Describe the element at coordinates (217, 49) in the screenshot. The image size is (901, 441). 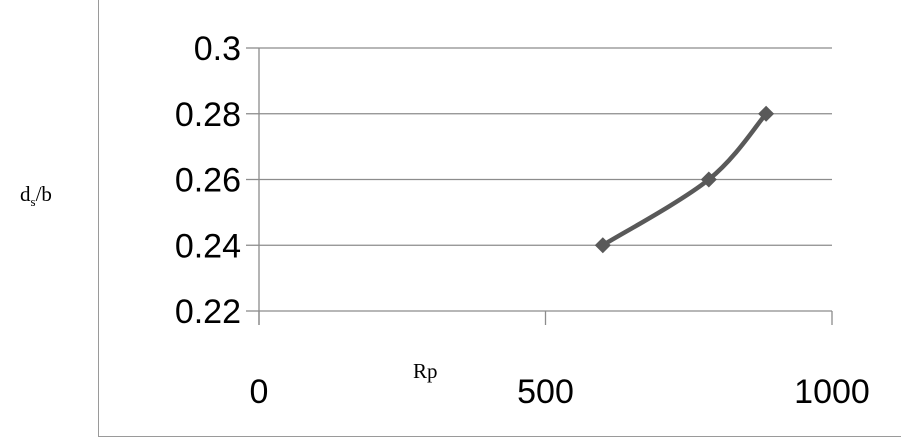
I see `y-tick-label: 0.3` at that location.